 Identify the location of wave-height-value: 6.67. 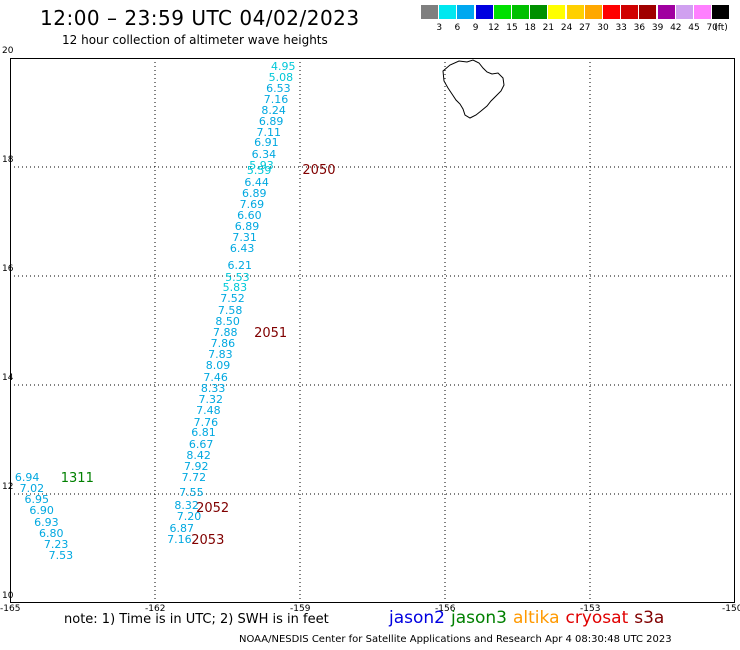
(201, 444).